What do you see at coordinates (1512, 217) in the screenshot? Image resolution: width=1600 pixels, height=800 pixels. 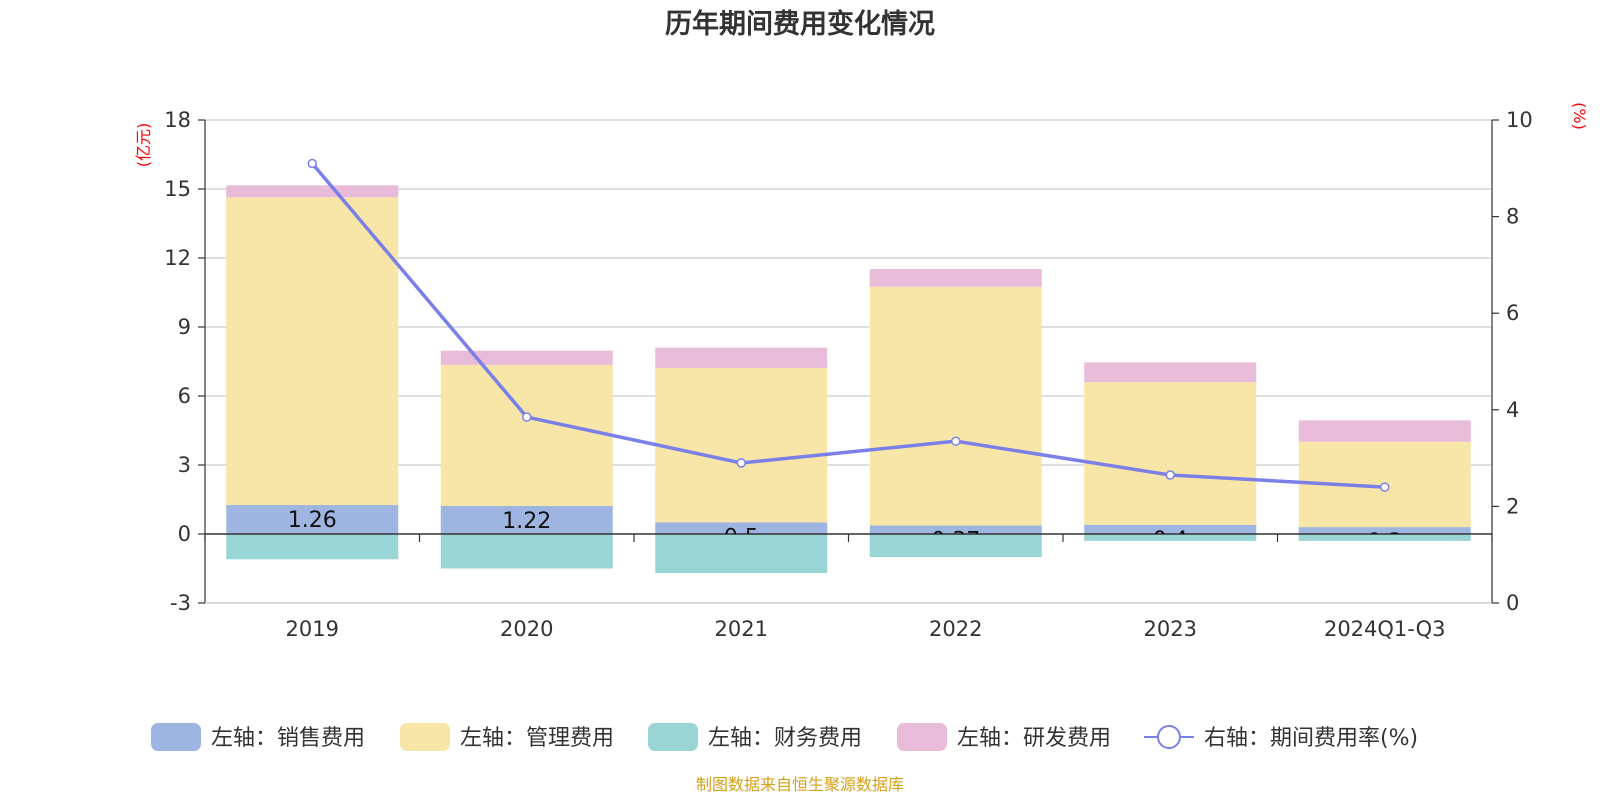 I see `right-axis-tick-label: 8` at bounding box center [1512, 217].